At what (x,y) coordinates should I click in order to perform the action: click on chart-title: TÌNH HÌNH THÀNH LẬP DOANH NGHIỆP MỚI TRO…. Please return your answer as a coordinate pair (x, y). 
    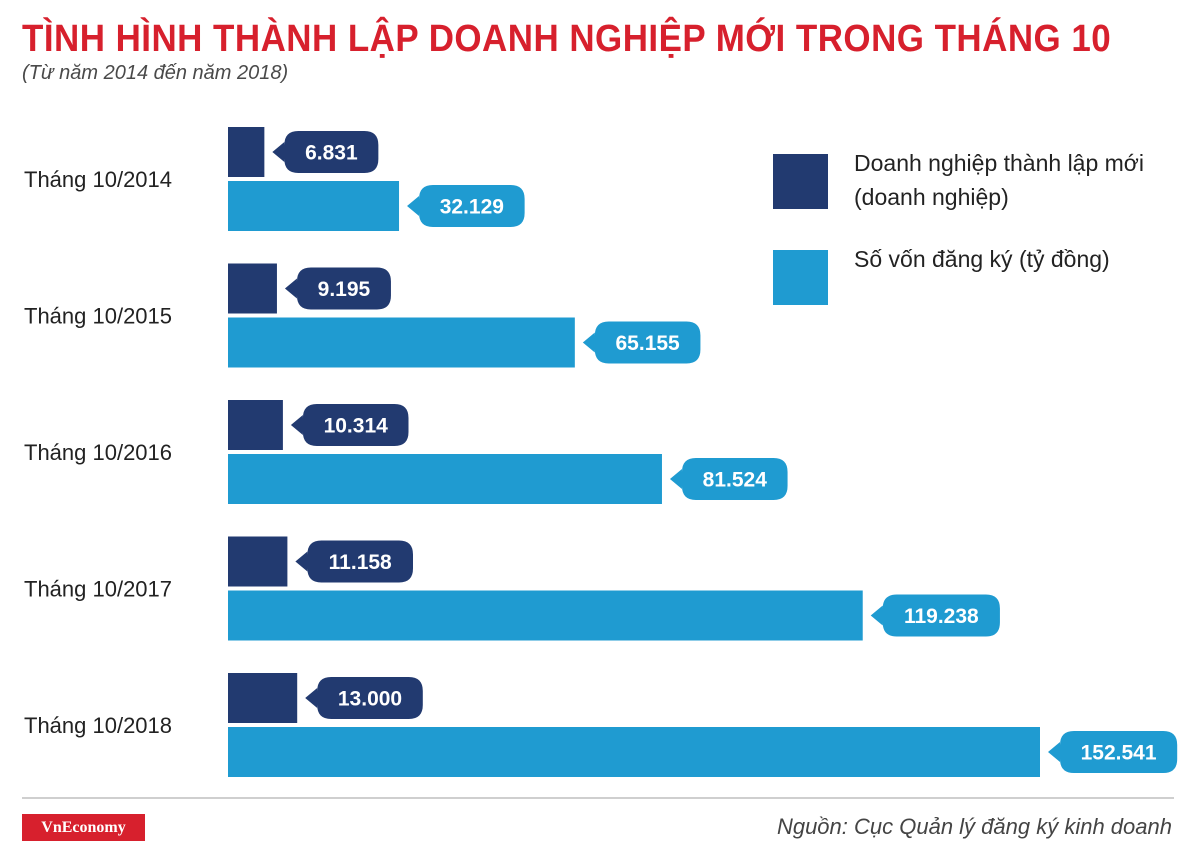
    Looking at the image, I should click on (567, 39).